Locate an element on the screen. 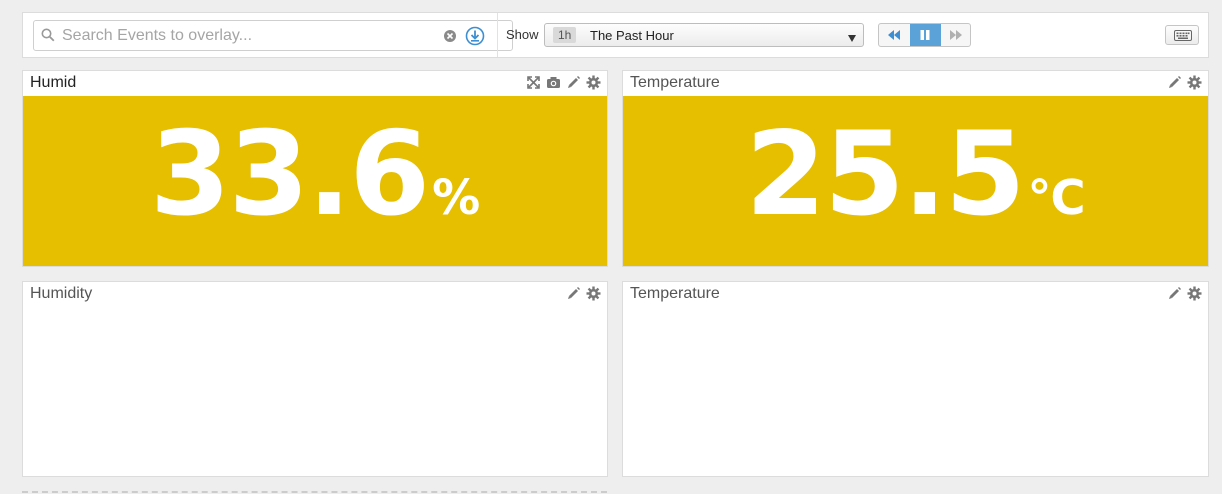 The width and height of the screenshot is (1222, 494). widget-title: Humid is located at coordinates (53, 82).